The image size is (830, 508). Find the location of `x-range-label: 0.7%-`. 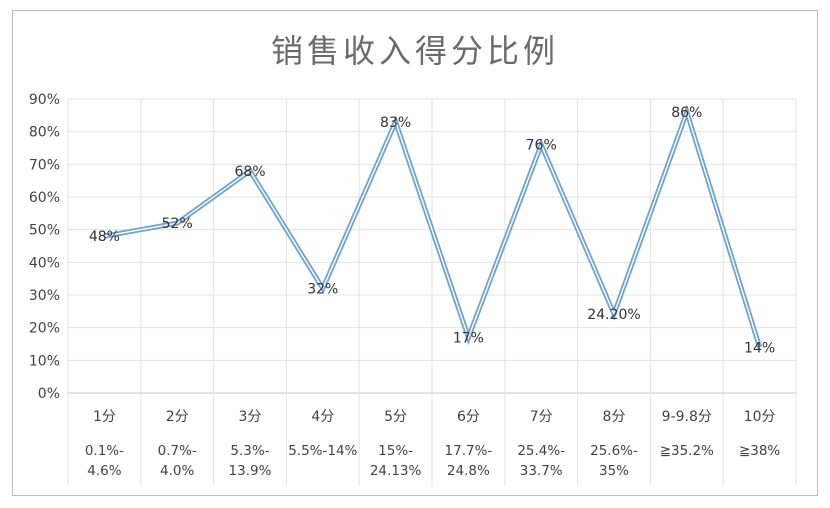

x-range-label: 0.7%- is located at coordinates (177, 451).